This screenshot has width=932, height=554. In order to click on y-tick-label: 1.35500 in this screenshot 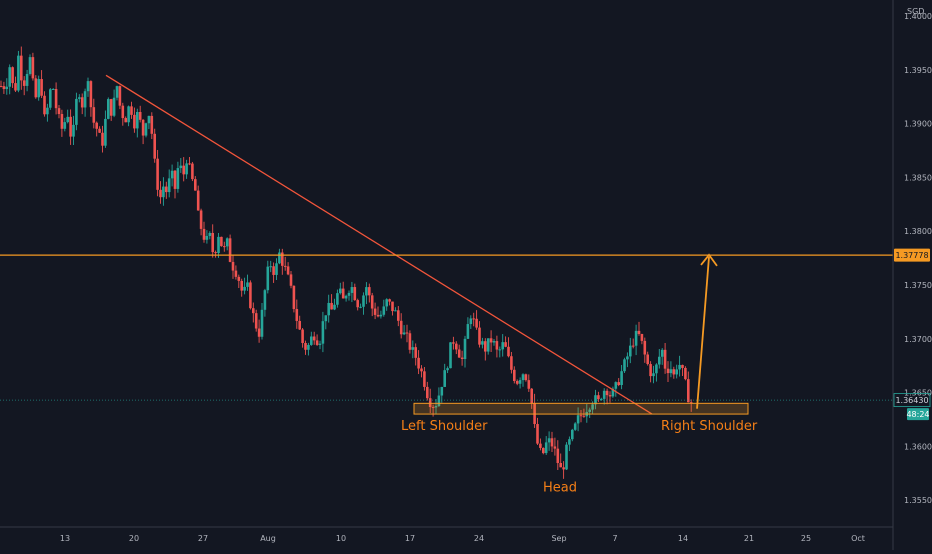, I will do `click(918, 500)`.